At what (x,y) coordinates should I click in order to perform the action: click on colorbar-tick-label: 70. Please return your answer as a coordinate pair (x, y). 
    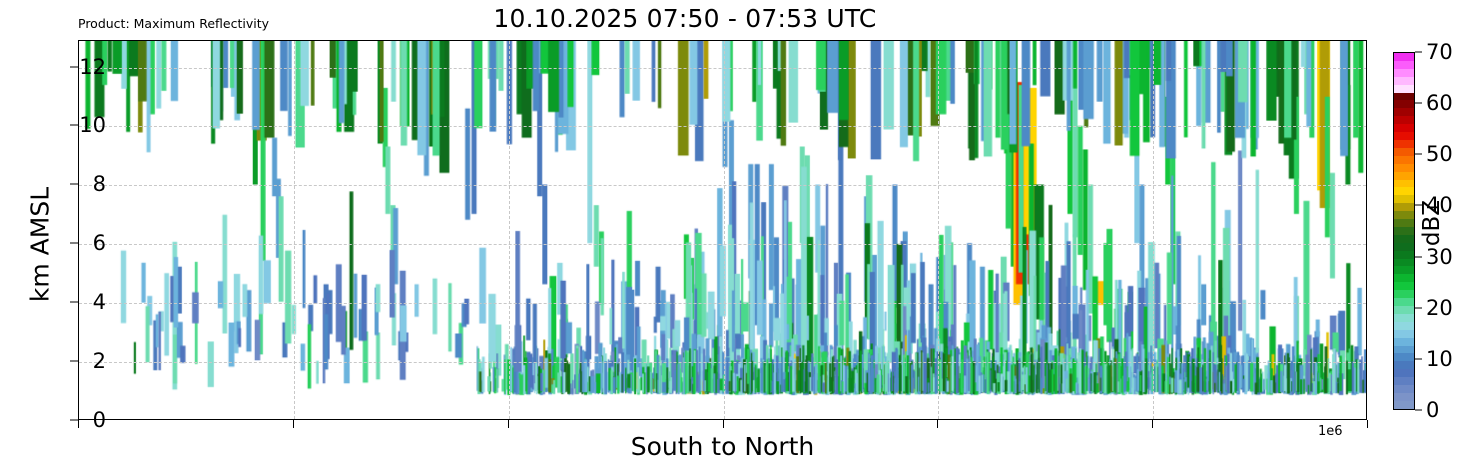
    Looking at the image, I should click on (1439, 52).